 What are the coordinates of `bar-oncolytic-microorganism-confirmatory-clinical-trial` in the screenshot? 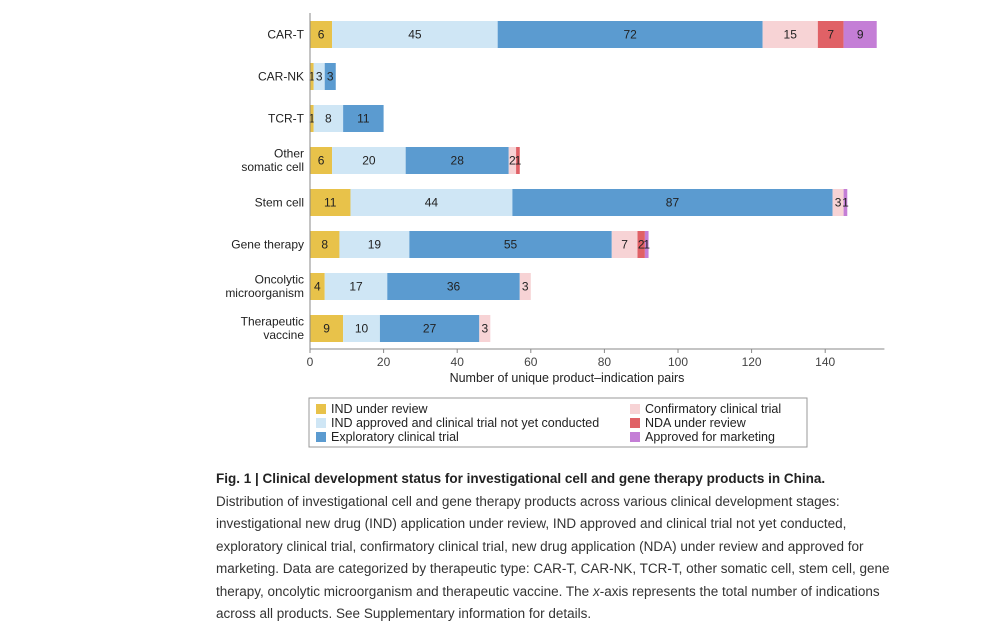 It's located at (525, 286).